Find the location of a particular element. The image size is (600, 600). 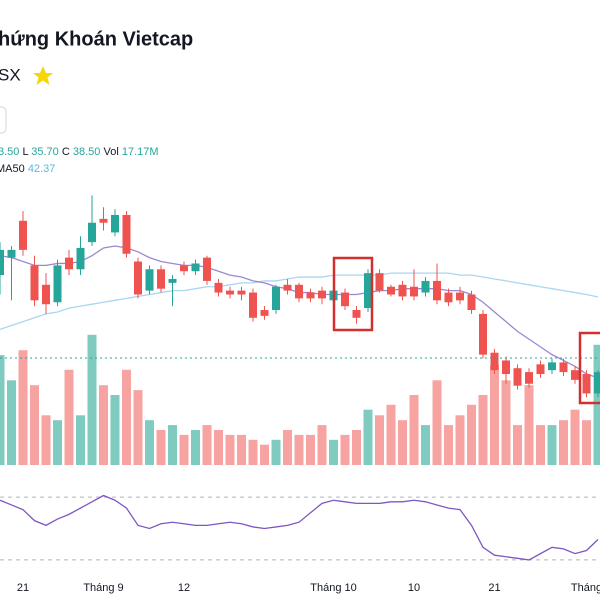

vol-value: 17.17M is located at coordinates (140, 152).